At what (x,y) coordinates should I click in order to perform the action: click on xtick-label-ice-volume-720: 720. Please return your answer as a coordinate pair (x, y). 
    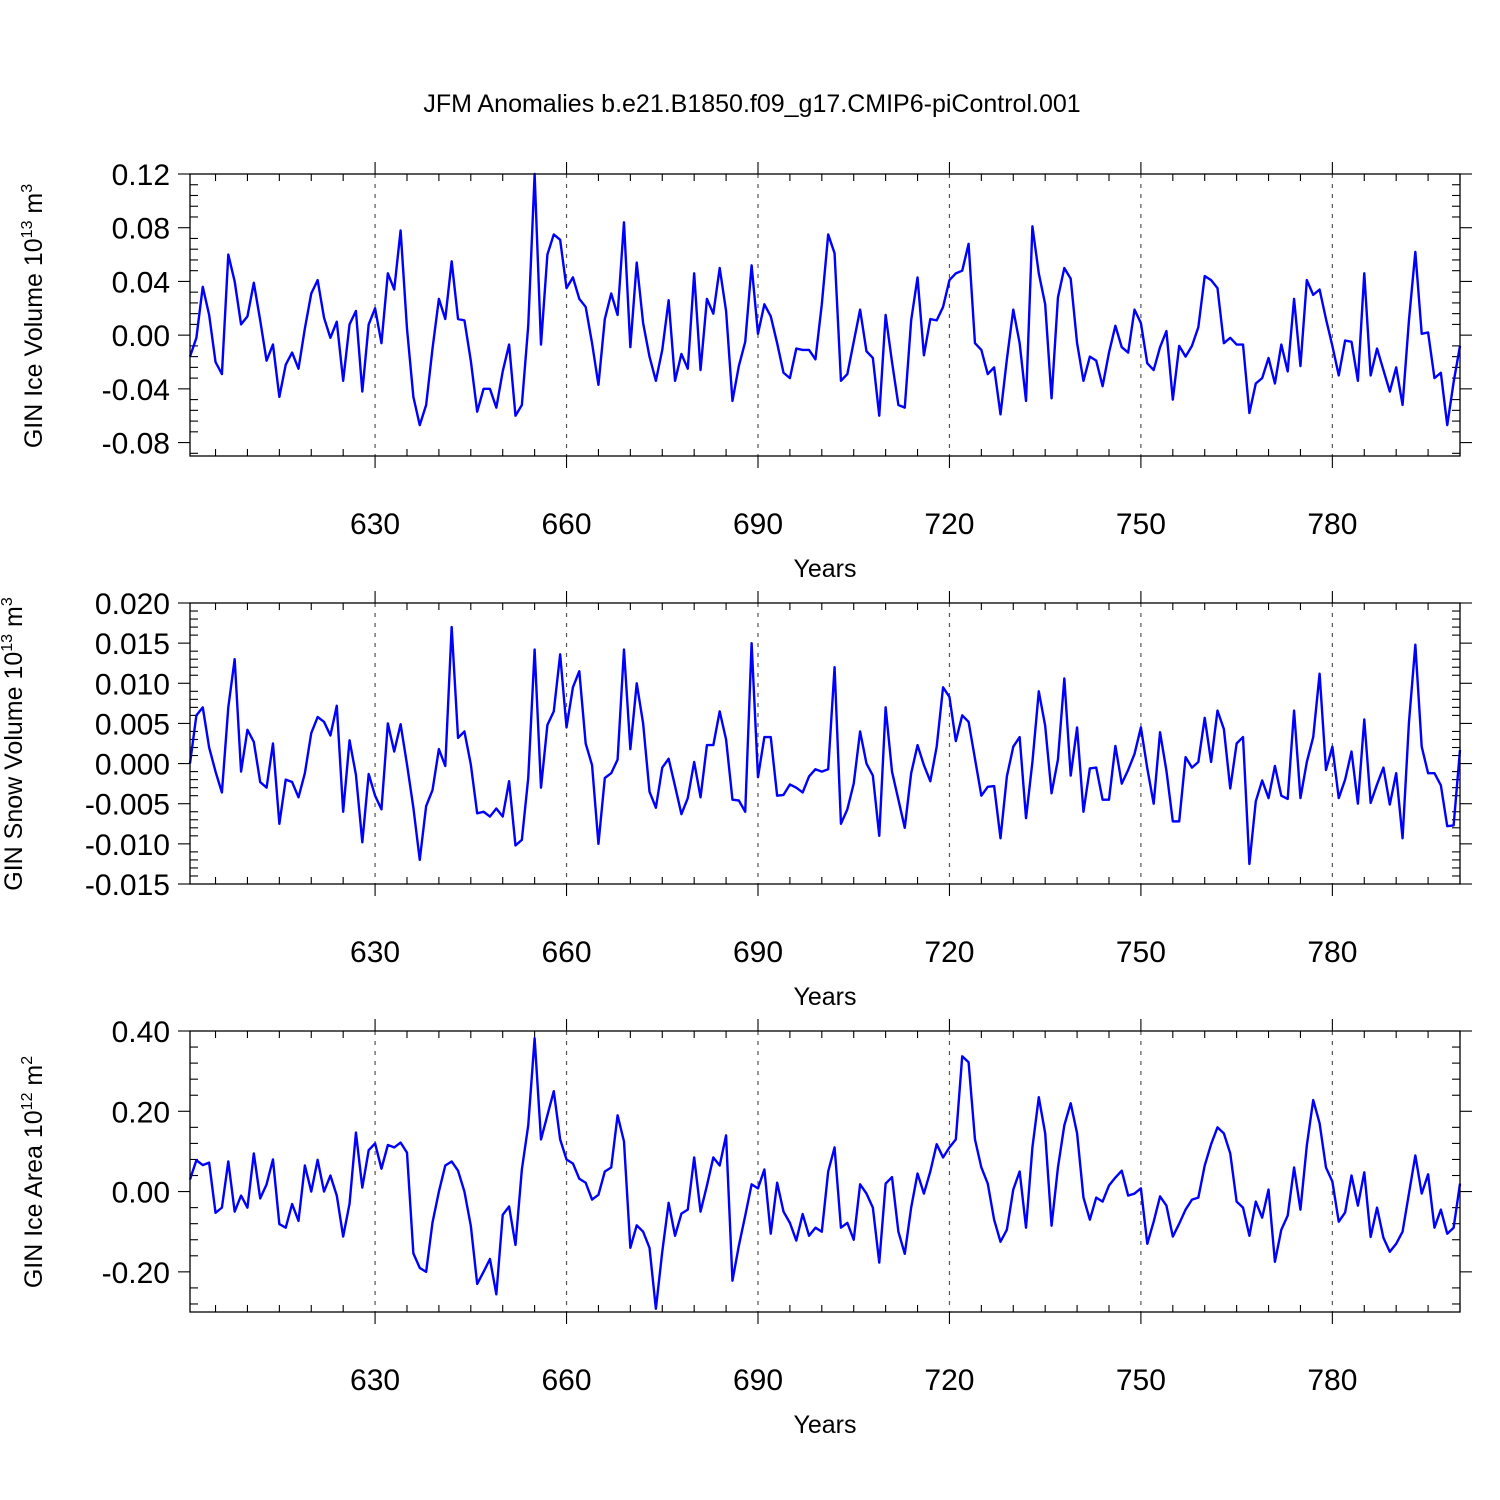
    Looking at the image, I should click on (949, 524).